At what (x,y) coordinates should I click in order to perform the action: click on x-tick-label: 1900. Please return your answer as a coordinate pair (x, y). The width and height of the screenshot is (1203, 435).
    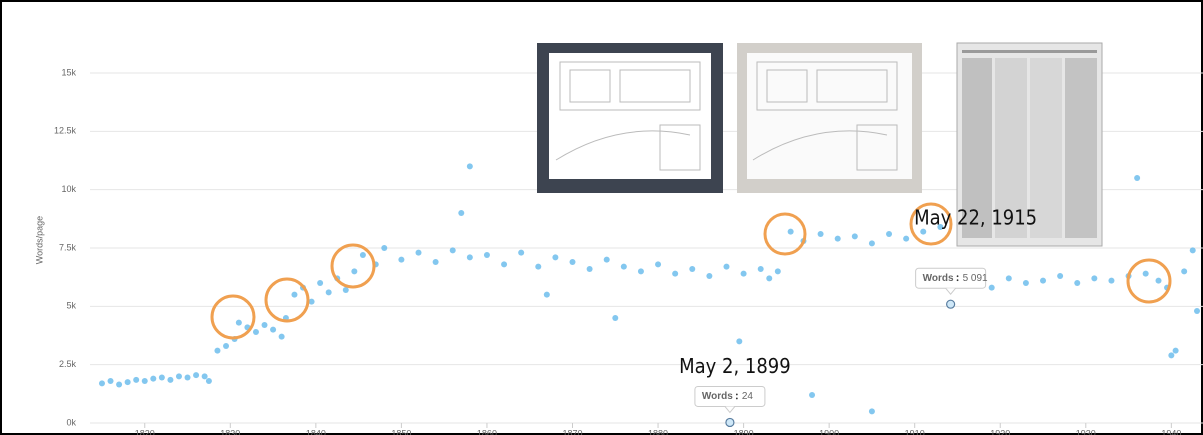
    Looking at the image, I should click on (829, 431).